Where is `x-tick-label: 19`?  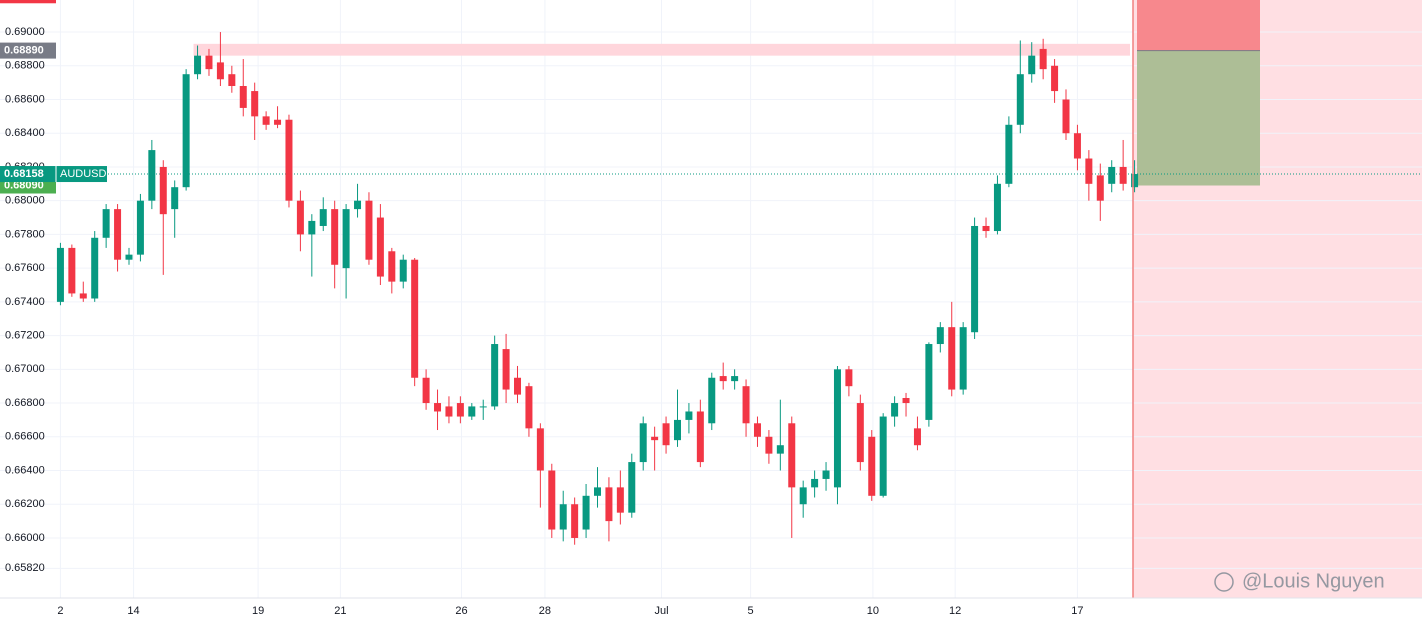 x-tick-label: 19 is located at coordinates (258, 611).